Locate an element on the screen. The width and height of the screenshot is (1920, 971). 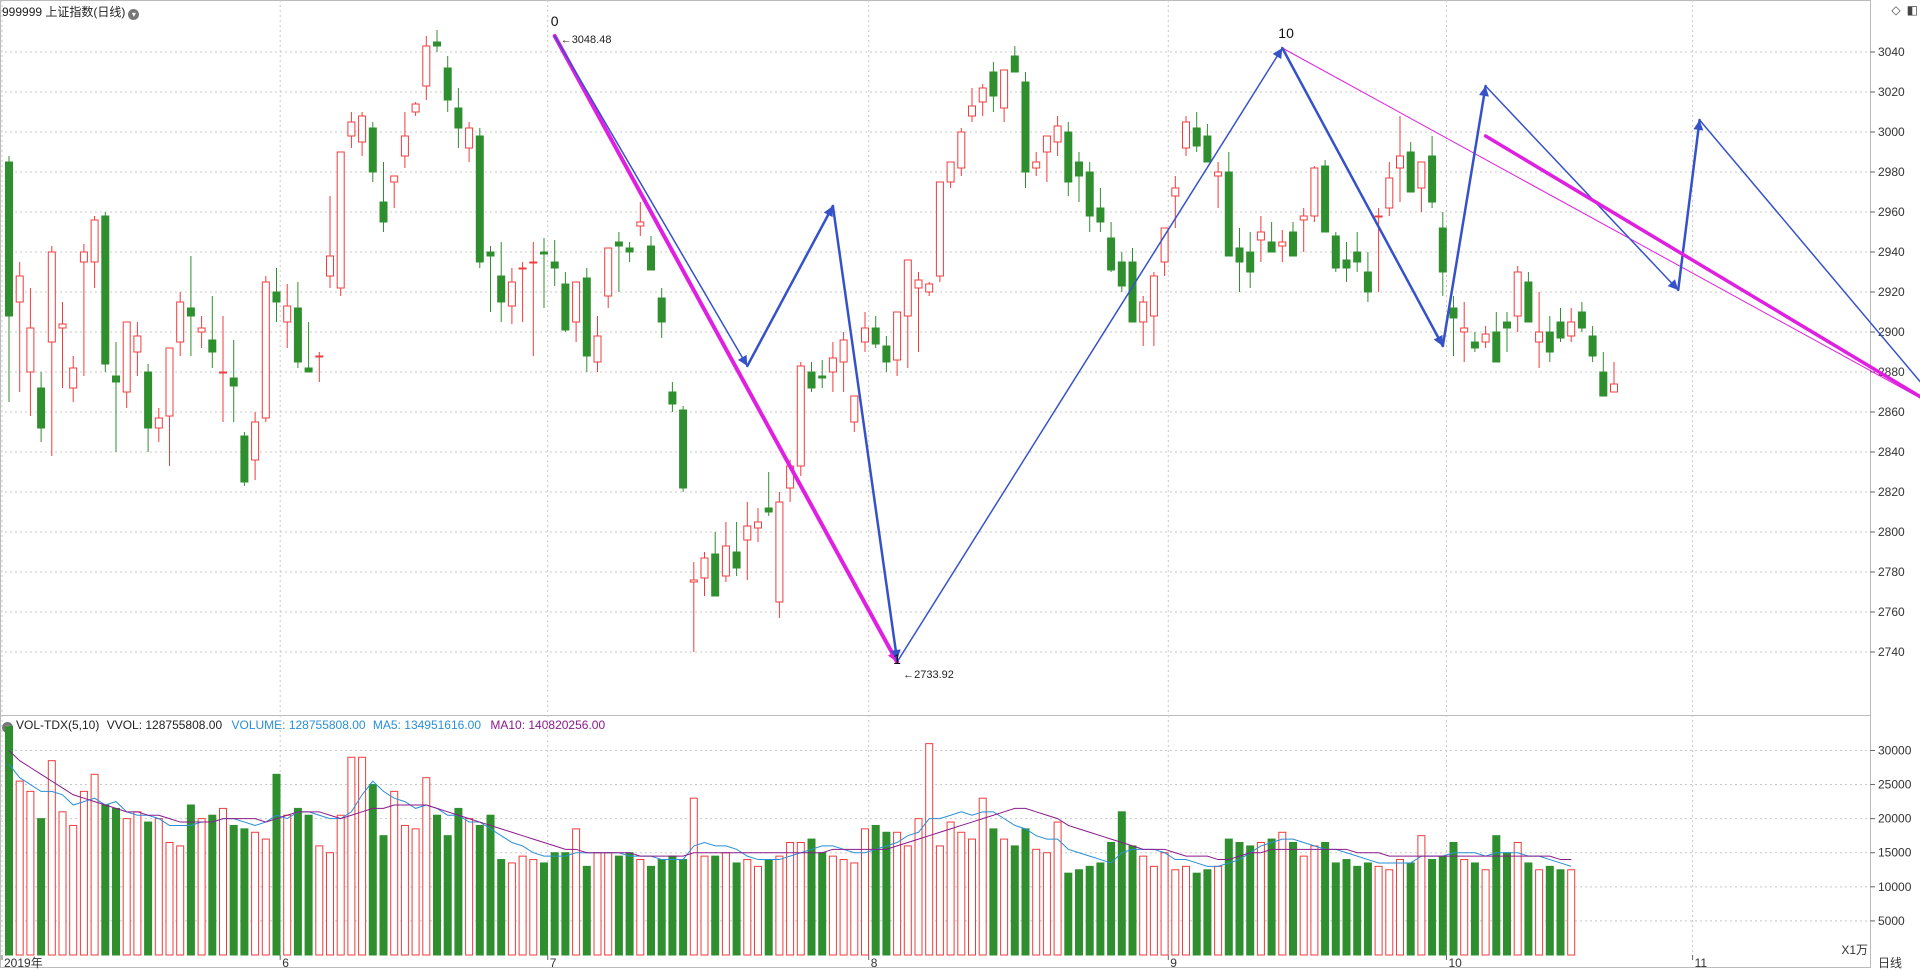
price-tick-label: 2800 is located at coordinates (1891, 532).